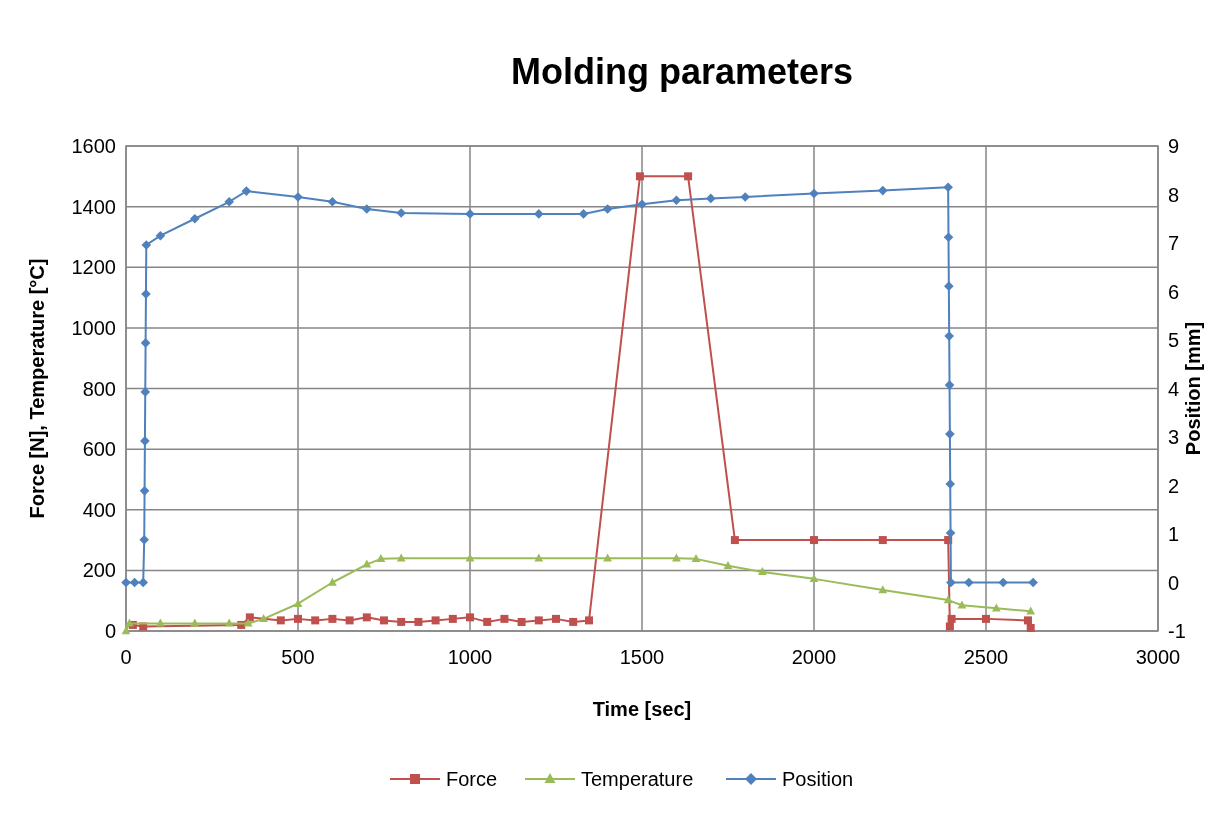 This screenshot has width=1215, height=815. Describe the element at coordinates (1158, 657) in the screenshot. I see `x-tick-label: 3000` at that location.